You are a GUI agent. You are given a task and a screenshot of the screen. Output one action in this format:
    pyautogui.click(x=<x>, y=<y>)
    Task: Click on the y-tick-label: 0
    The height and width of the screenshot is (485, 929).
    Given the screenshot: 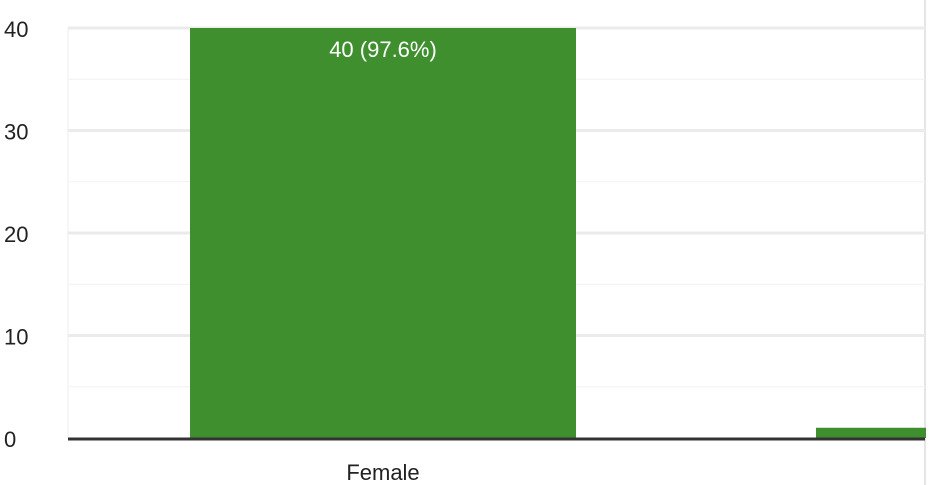 What is the action you would take?
    pyautogui.click(x=10, y=439)
    